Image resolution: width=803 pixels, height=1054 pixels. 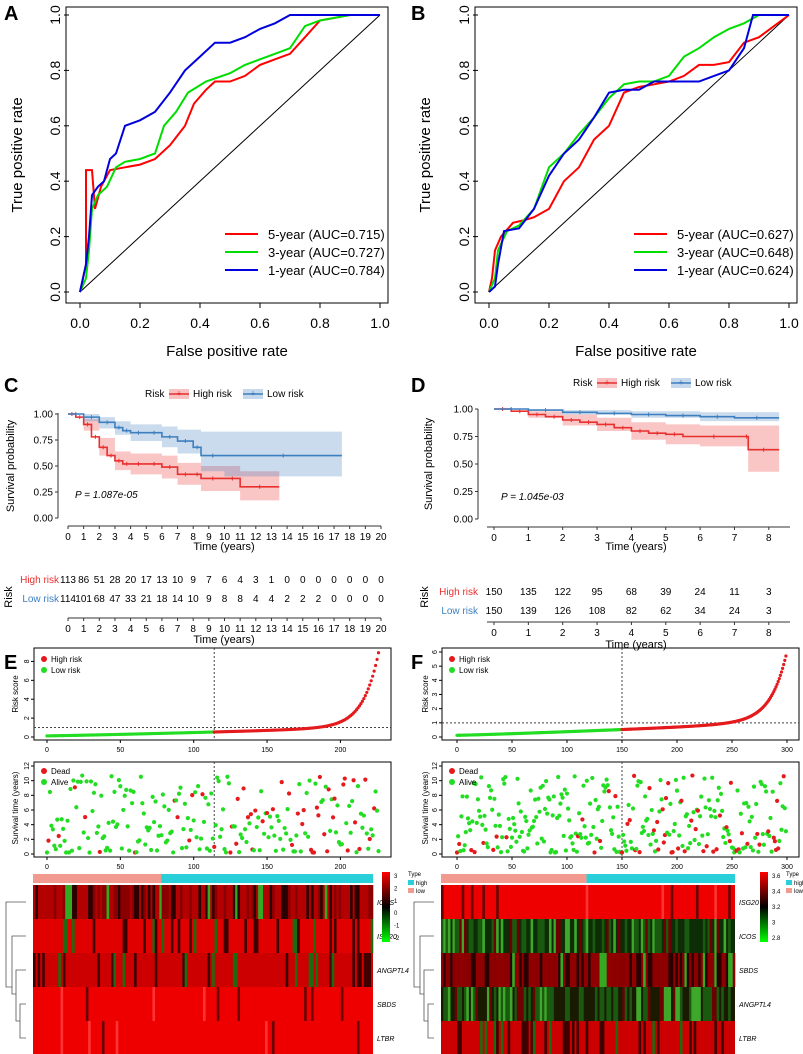 What do you see at coordinates (205, 445) in the screenshot?
I see `confidence-band-low-risk` at bounding box center [205, 445].